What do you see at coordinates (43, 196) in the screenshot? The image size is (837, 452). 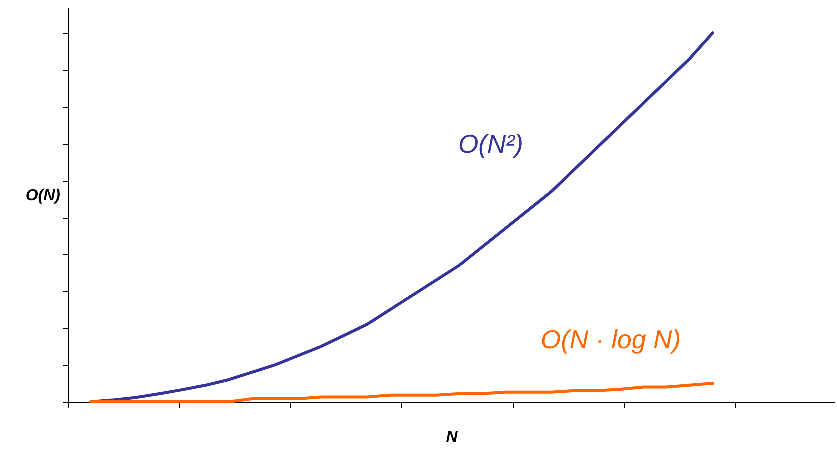 I see `y-axis-title: O(N)` at bounding box center [43, 196].